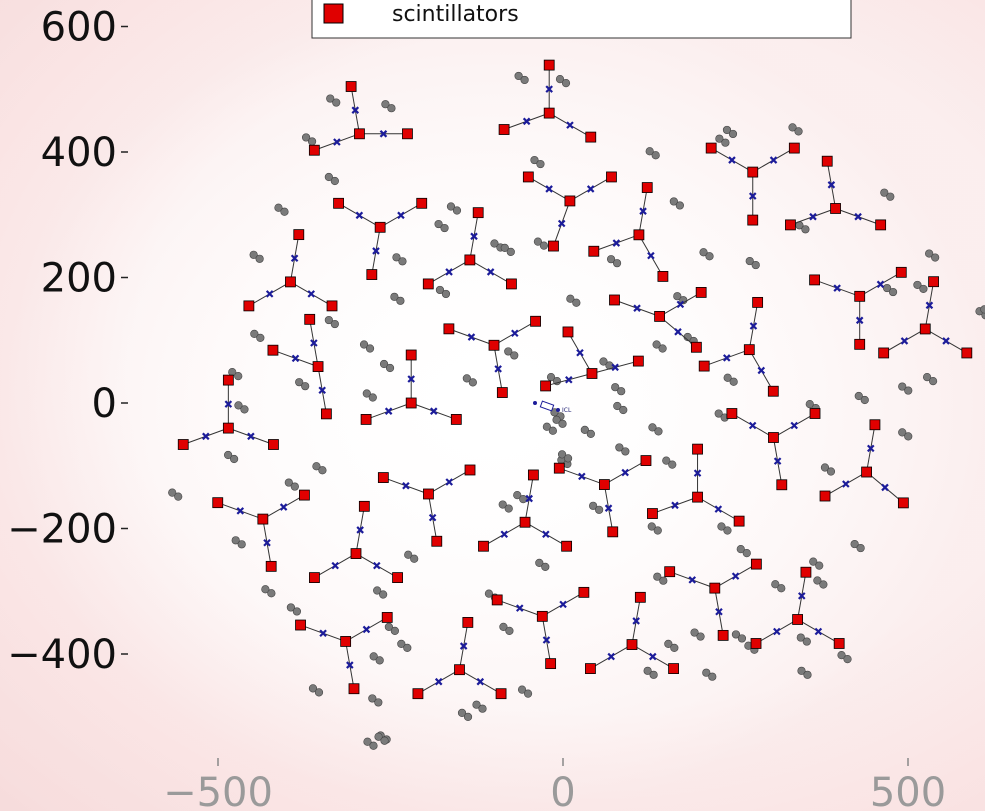 The width and height of the screenshot is (985, 811). Describe the element at coordinates (514, 355) in the screenshot. I see `pair-35-b` at that location.